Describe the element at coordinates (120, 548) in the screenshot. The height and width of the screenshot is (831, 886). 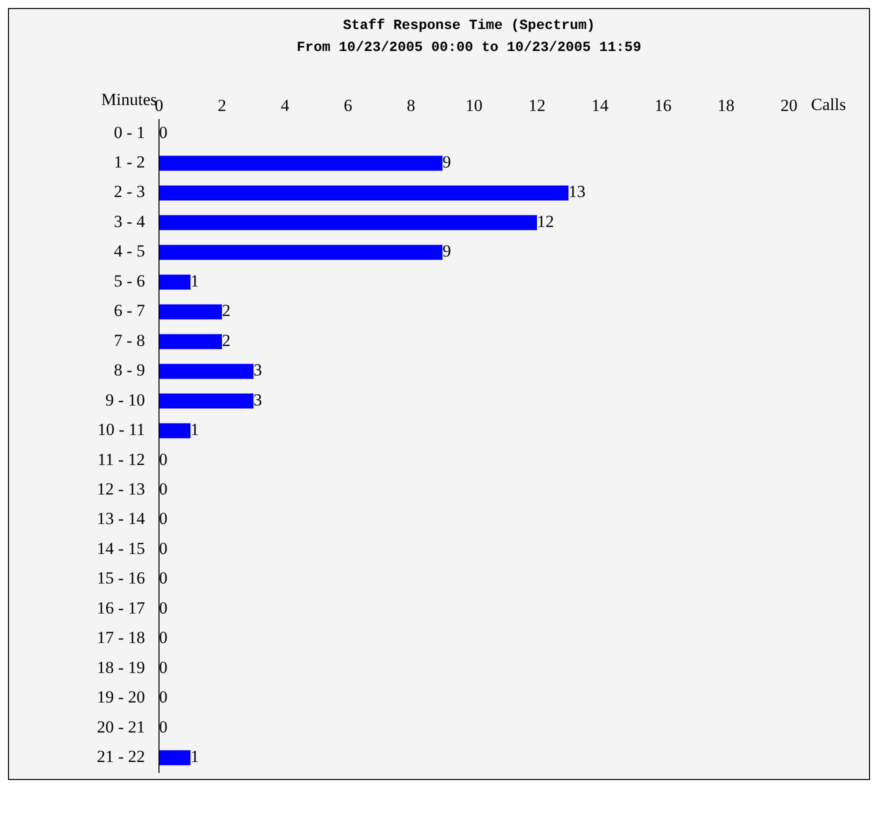
I see `y-tick-label: 14 - 15` at that location.